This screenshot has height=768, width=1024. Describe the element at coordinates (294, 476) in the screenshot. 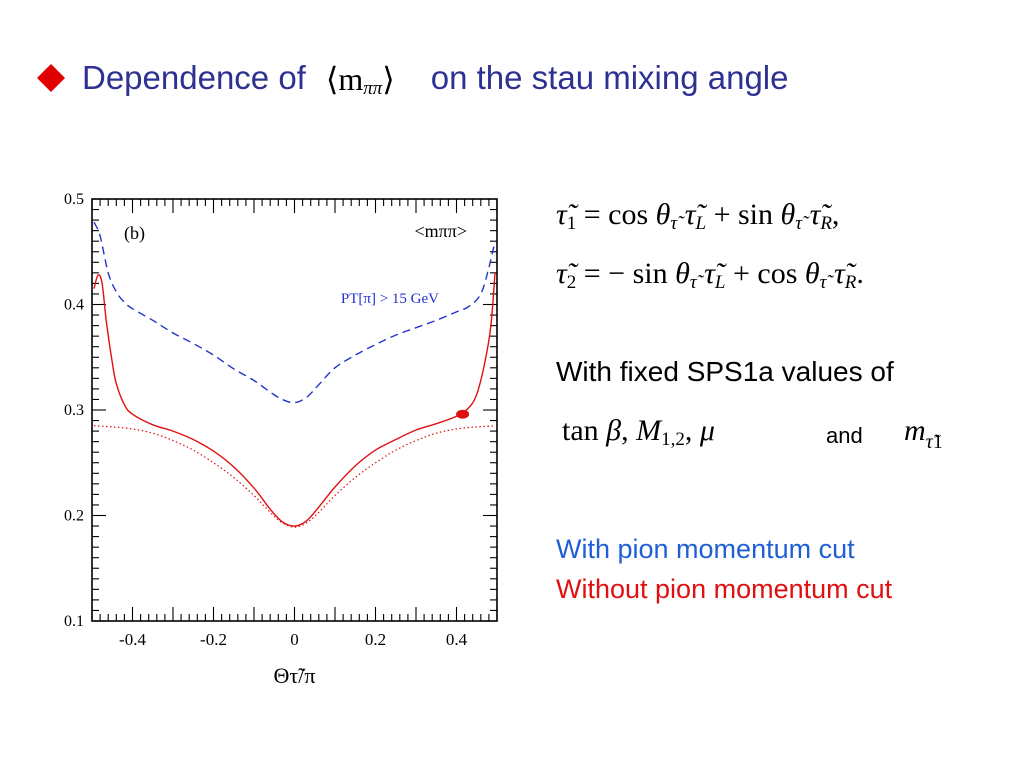

I see `without-cut-approx-curve` at that location.